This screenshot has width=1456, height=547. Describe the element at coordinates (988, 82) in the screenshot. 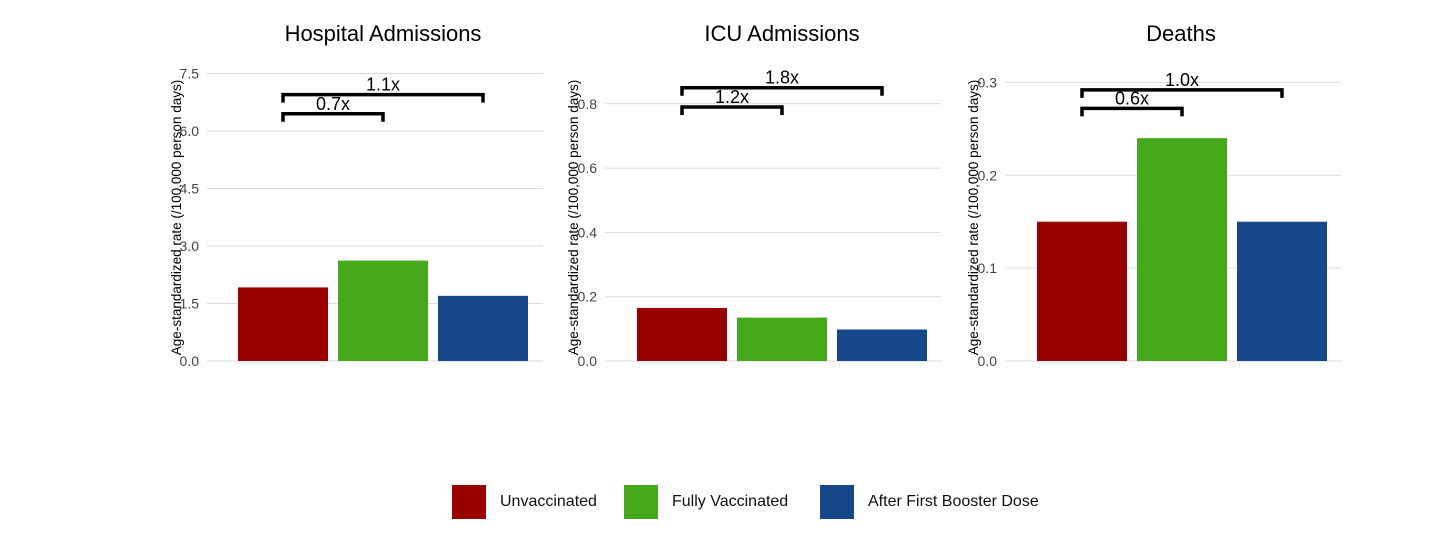

I see `y-tick-label: 0.3` at that location.